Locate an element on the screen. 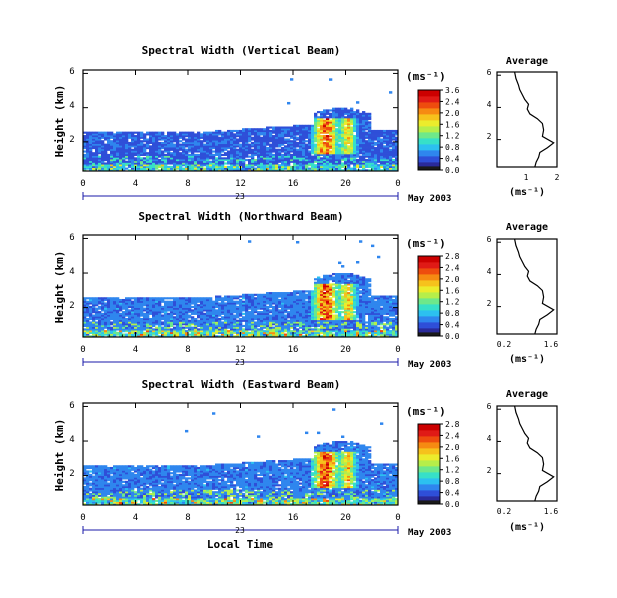  y-axis-label-vertical: Height (km) is located at coordinates (59, 121).